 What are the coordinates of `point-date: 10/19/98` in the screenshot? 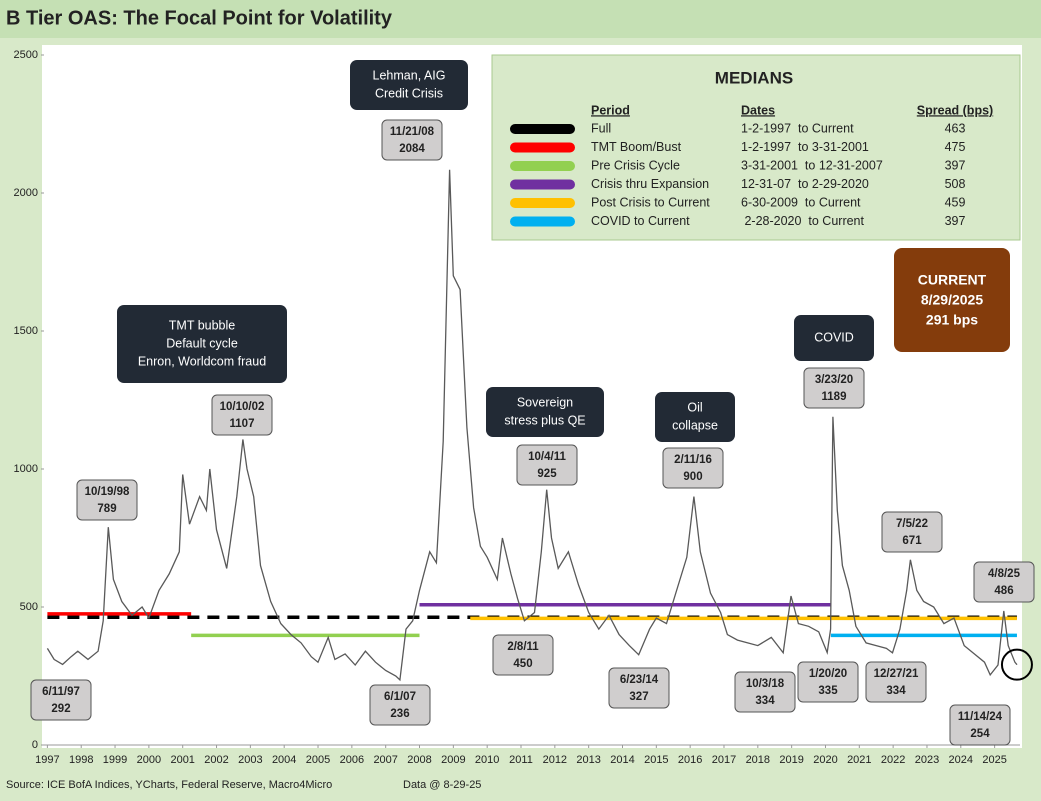 It's located at (107, 492).